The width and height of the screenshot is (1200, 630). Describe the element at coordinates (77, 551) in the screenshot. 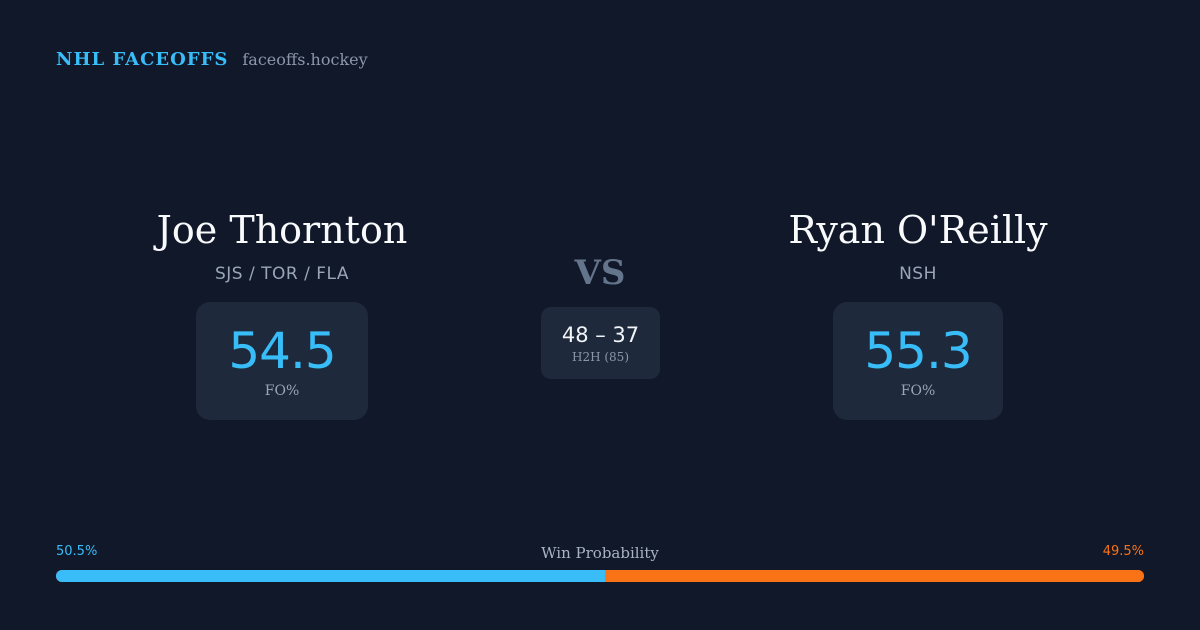

I see `win-probability-left-pct: 50.5%` at that location.